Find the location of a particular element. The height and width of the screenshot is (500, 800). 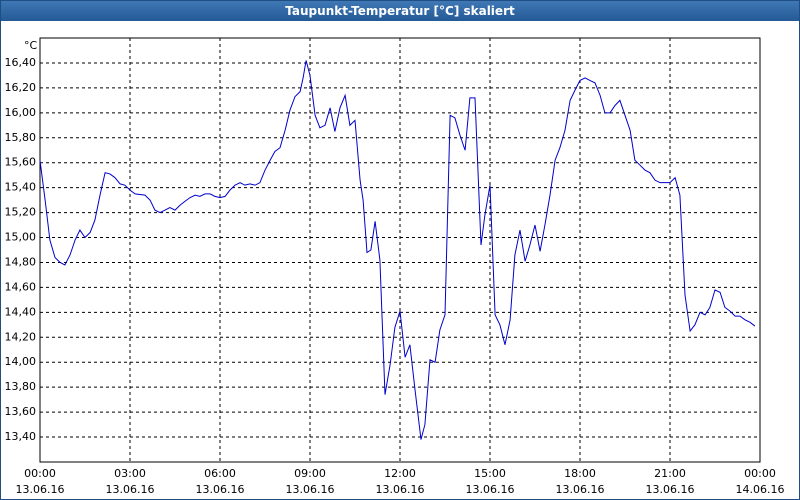

y-tick-label: 16,20 is located at coordinates (21, 87).